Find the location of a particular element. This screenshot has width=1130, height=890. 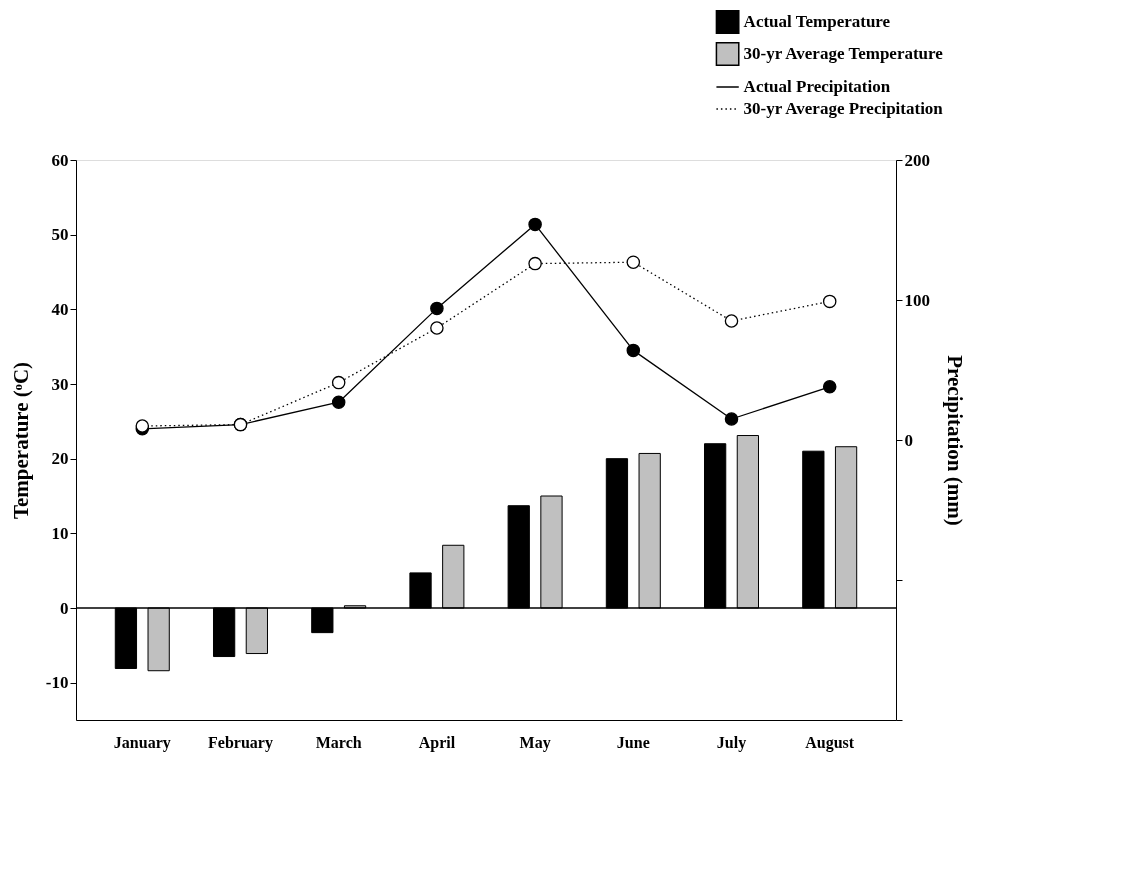

legend-label: 30-yr Average Temperature is located at coordinates (843, 53).